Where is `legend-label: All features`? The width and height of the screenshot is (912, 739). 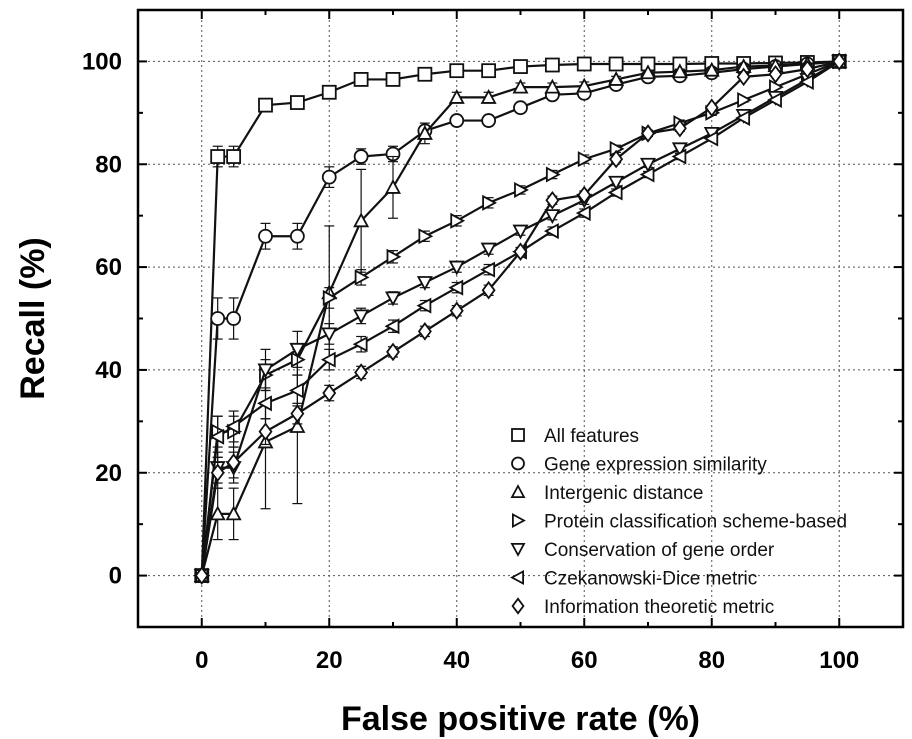
legend-label: All features is located at coordinates (591, 436).